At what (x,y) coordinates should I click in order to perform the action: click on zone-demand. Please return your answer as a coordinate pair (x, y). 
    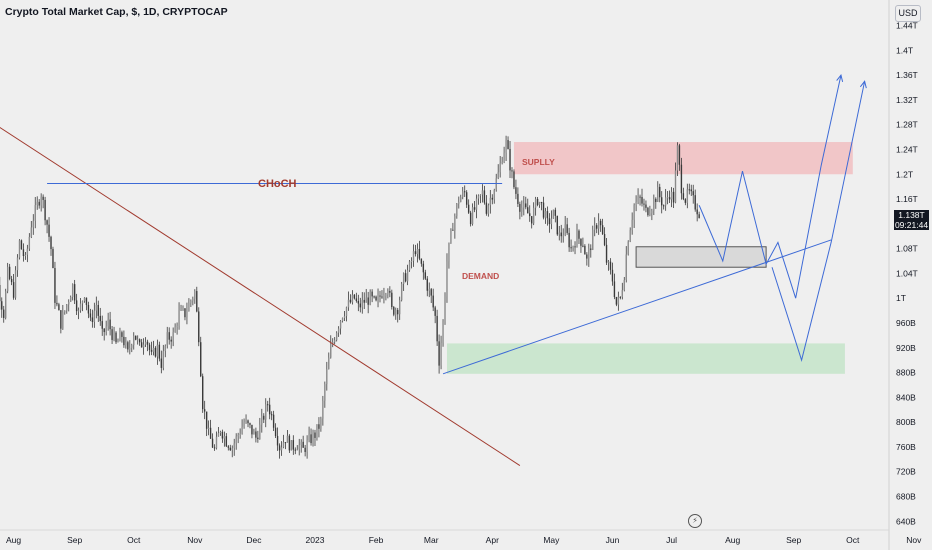
    Looking at the image, I should click on (645, 358).